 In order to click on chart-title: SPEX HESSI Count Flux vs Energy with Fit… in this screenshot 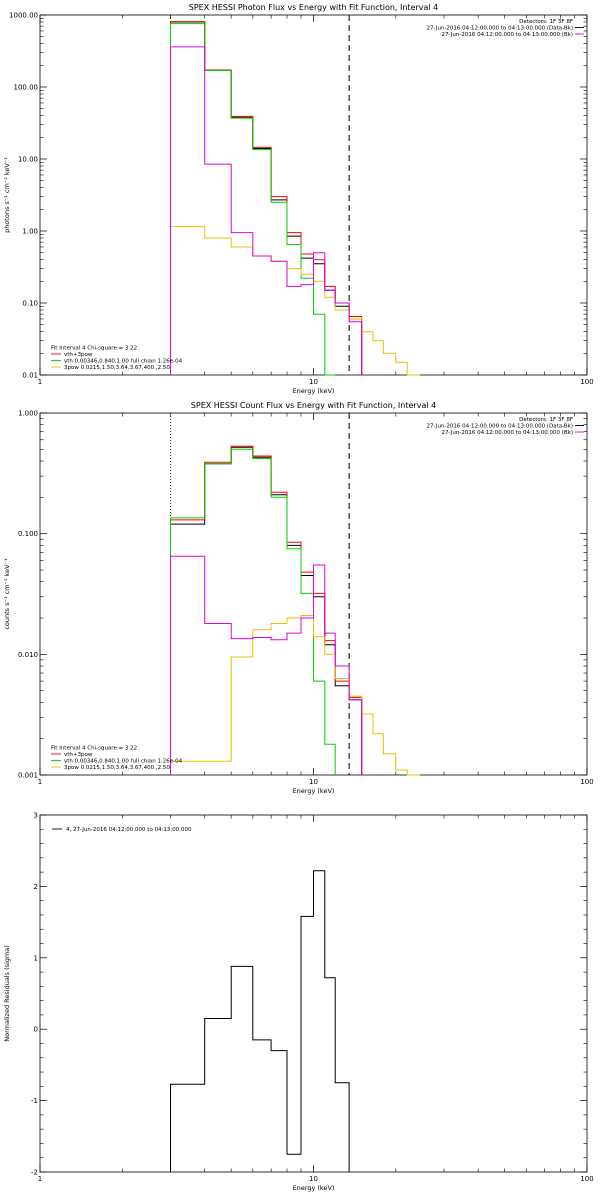, I will do `click(313, 405)`.